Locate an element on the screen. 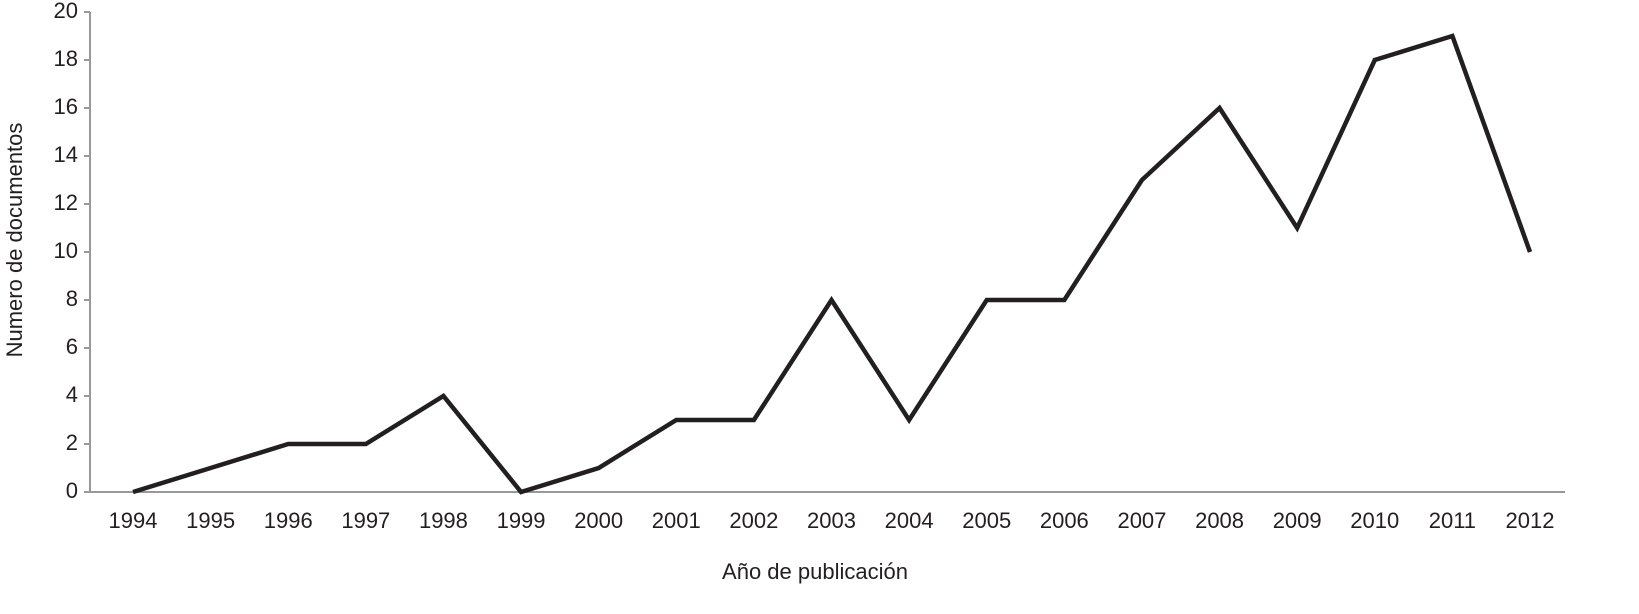  y-tick-label: 12 is located at coordinates (66, 202).